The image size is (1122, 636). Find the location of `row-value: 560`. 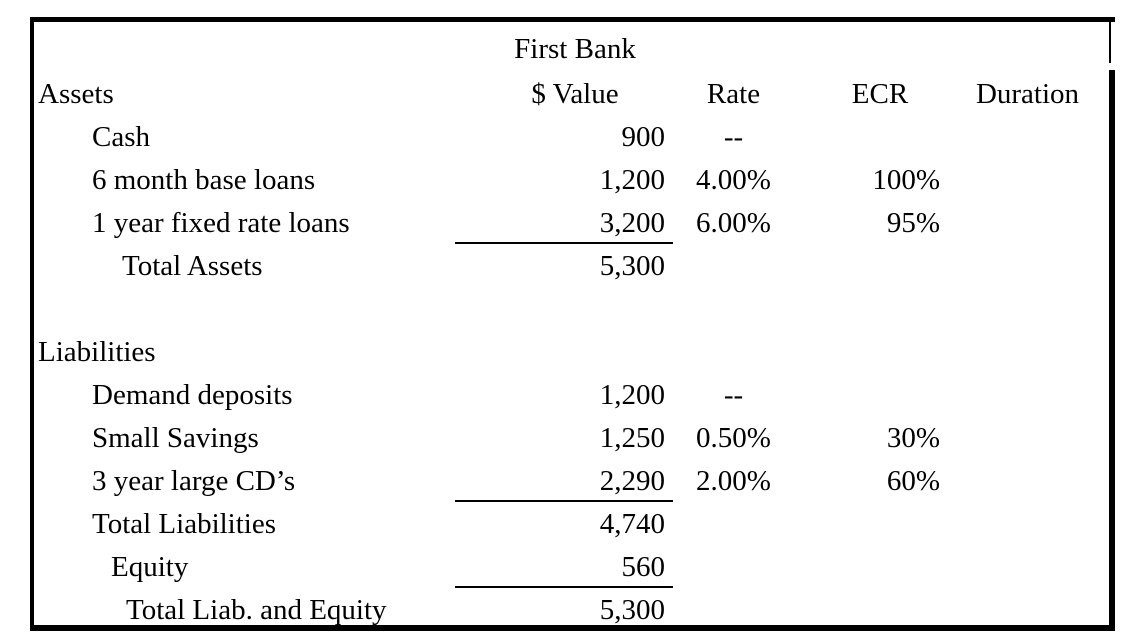

row-value: 560 is located at coordinates (564, 567).